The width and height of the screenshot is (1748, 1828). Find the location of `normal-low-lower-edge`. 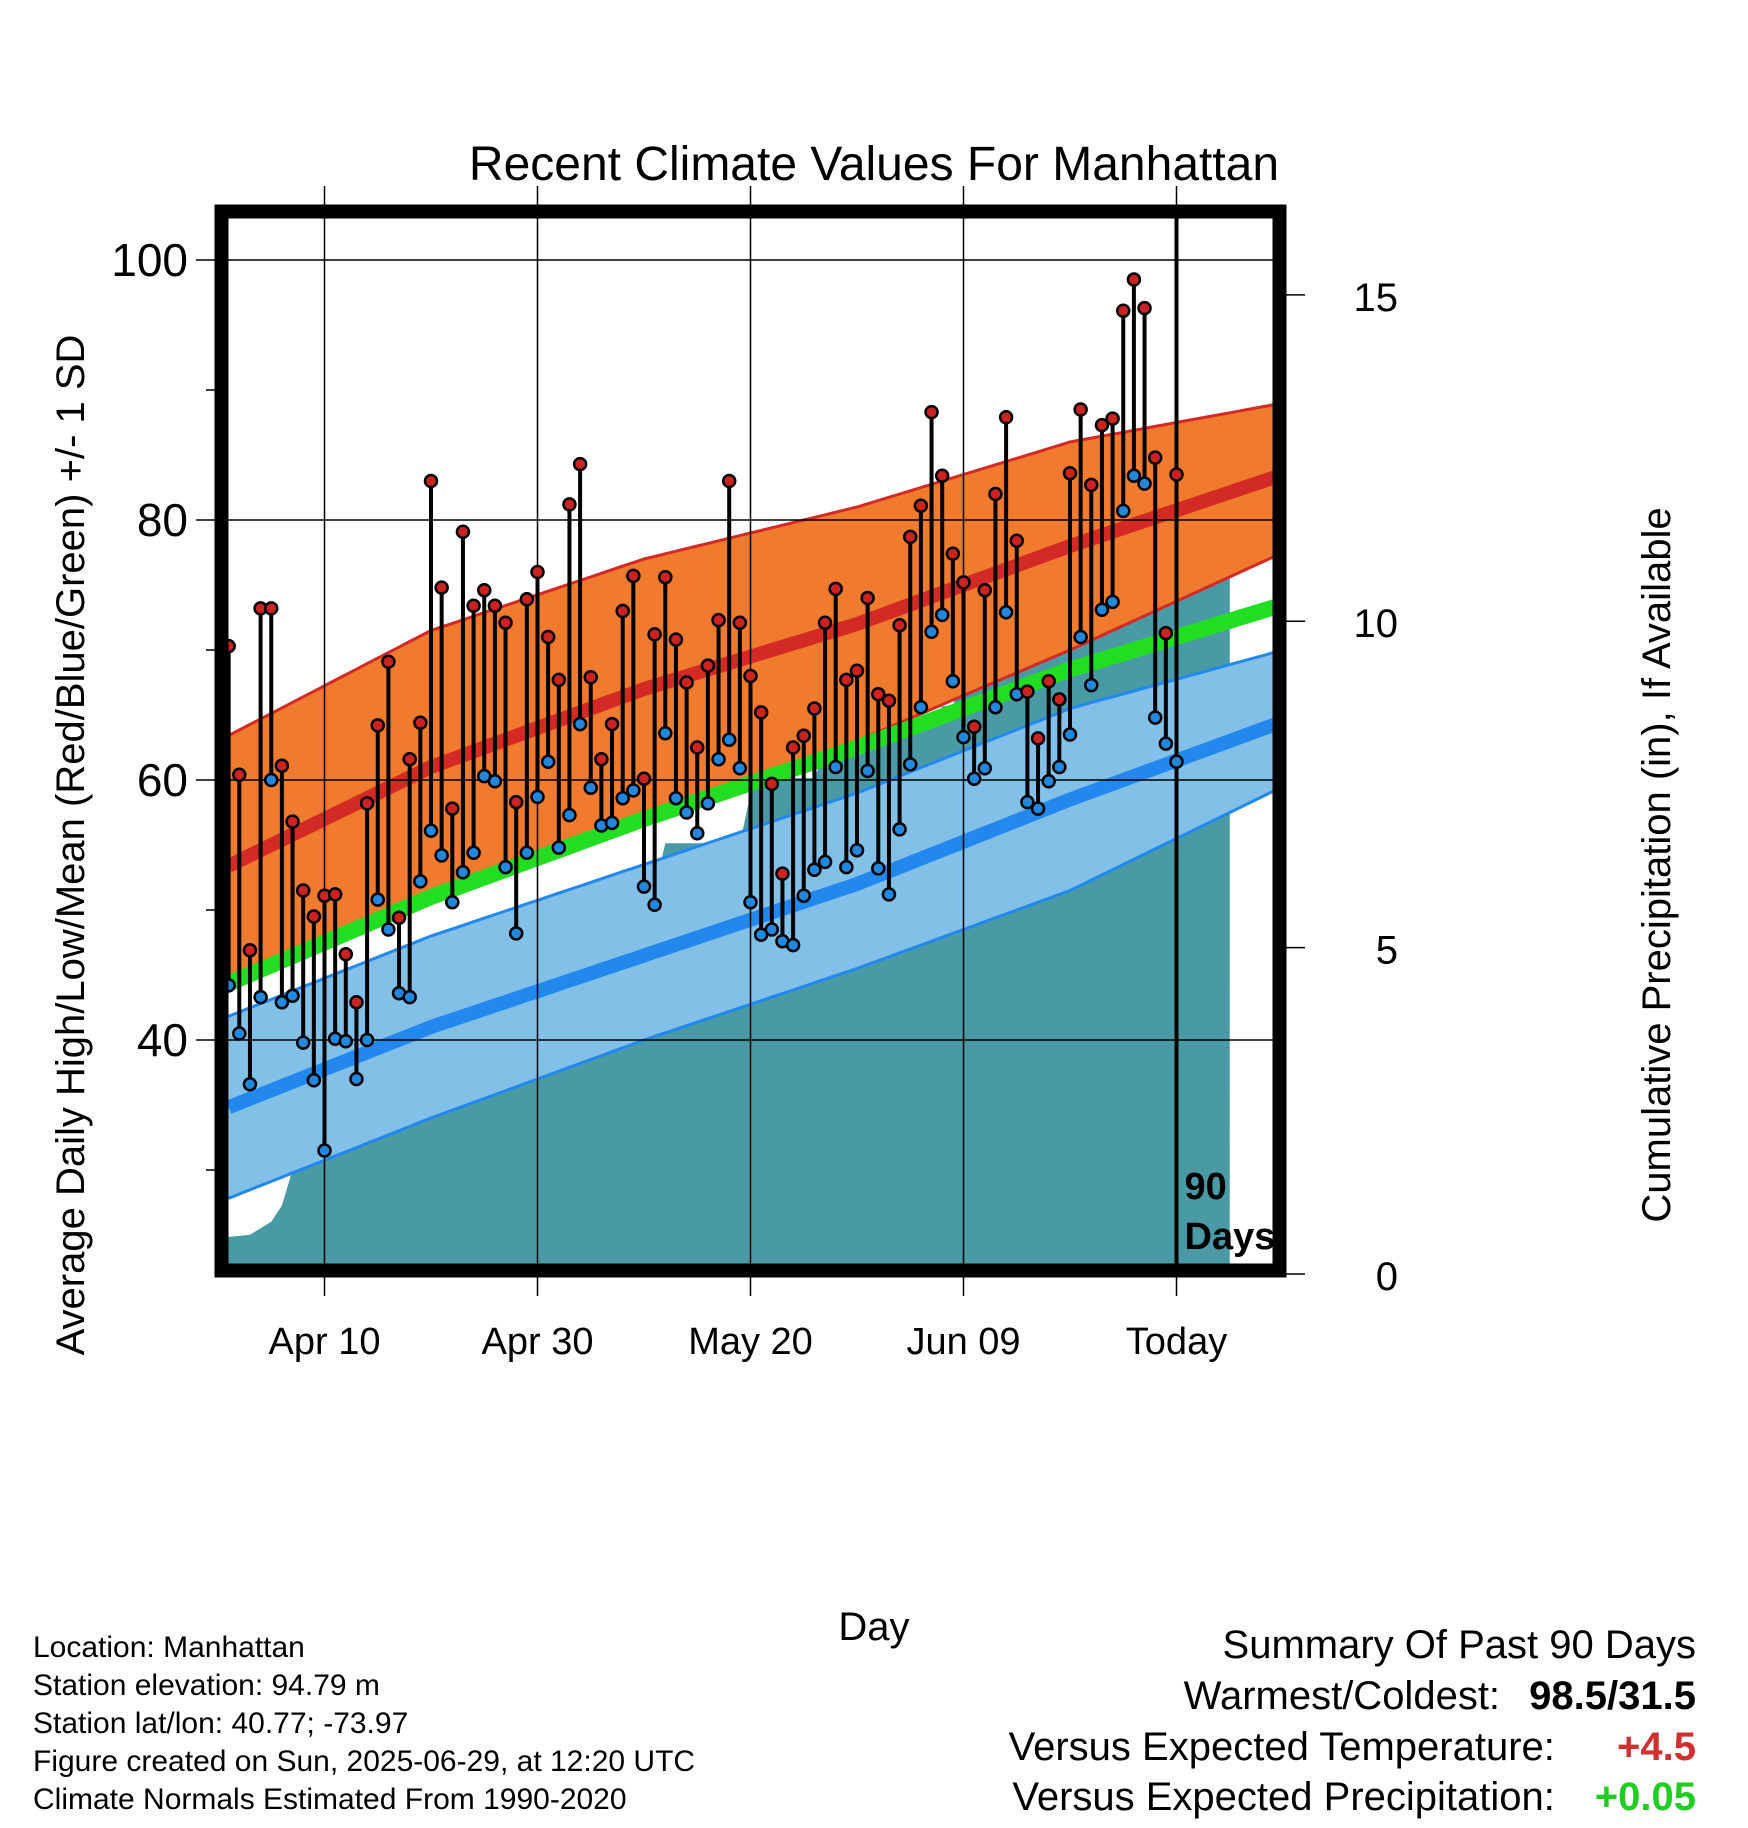

normal-low-lower-edge is located at coordinates (752, 994).